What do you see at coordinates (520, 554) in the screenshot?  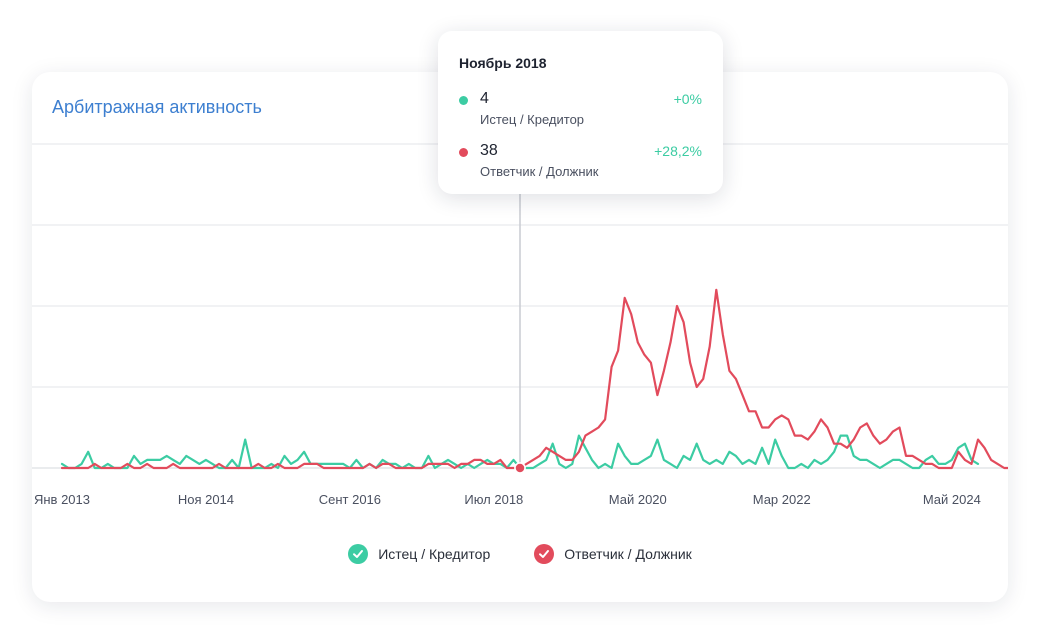 I see `legend: Истец / Кредитор Ответчик / Должник` at bounding box center [520, 554].